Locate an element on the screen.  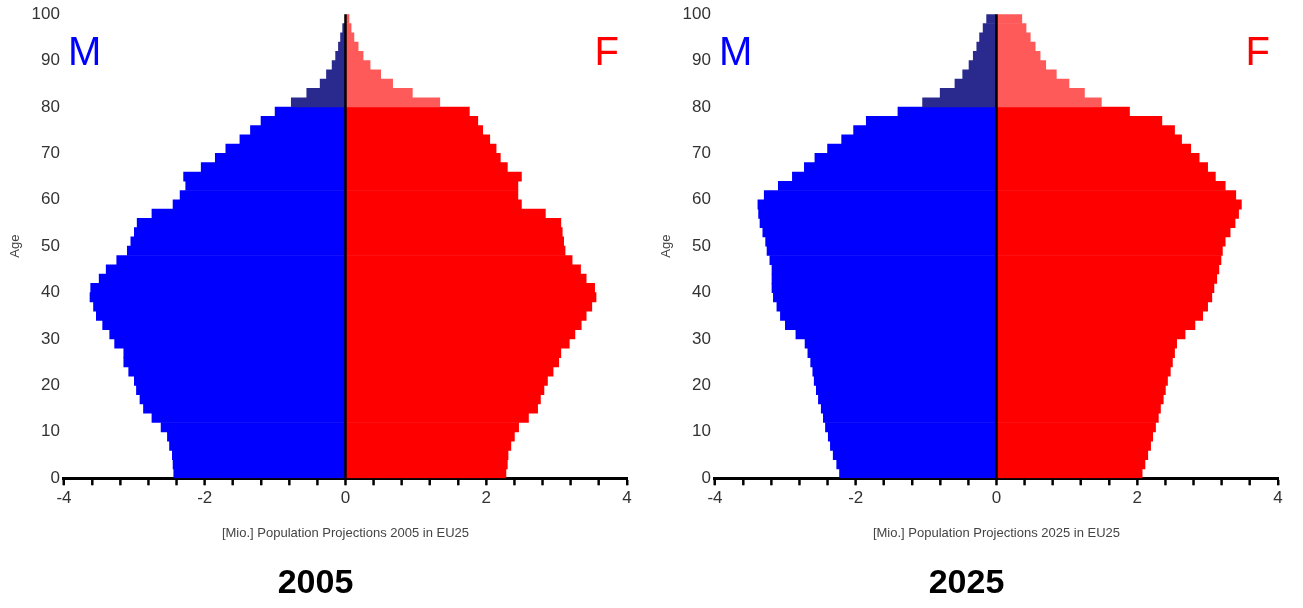
x-axis-title: [Mio.] Population Projections 2005 in EU25 is located at coordinates (345, 532).